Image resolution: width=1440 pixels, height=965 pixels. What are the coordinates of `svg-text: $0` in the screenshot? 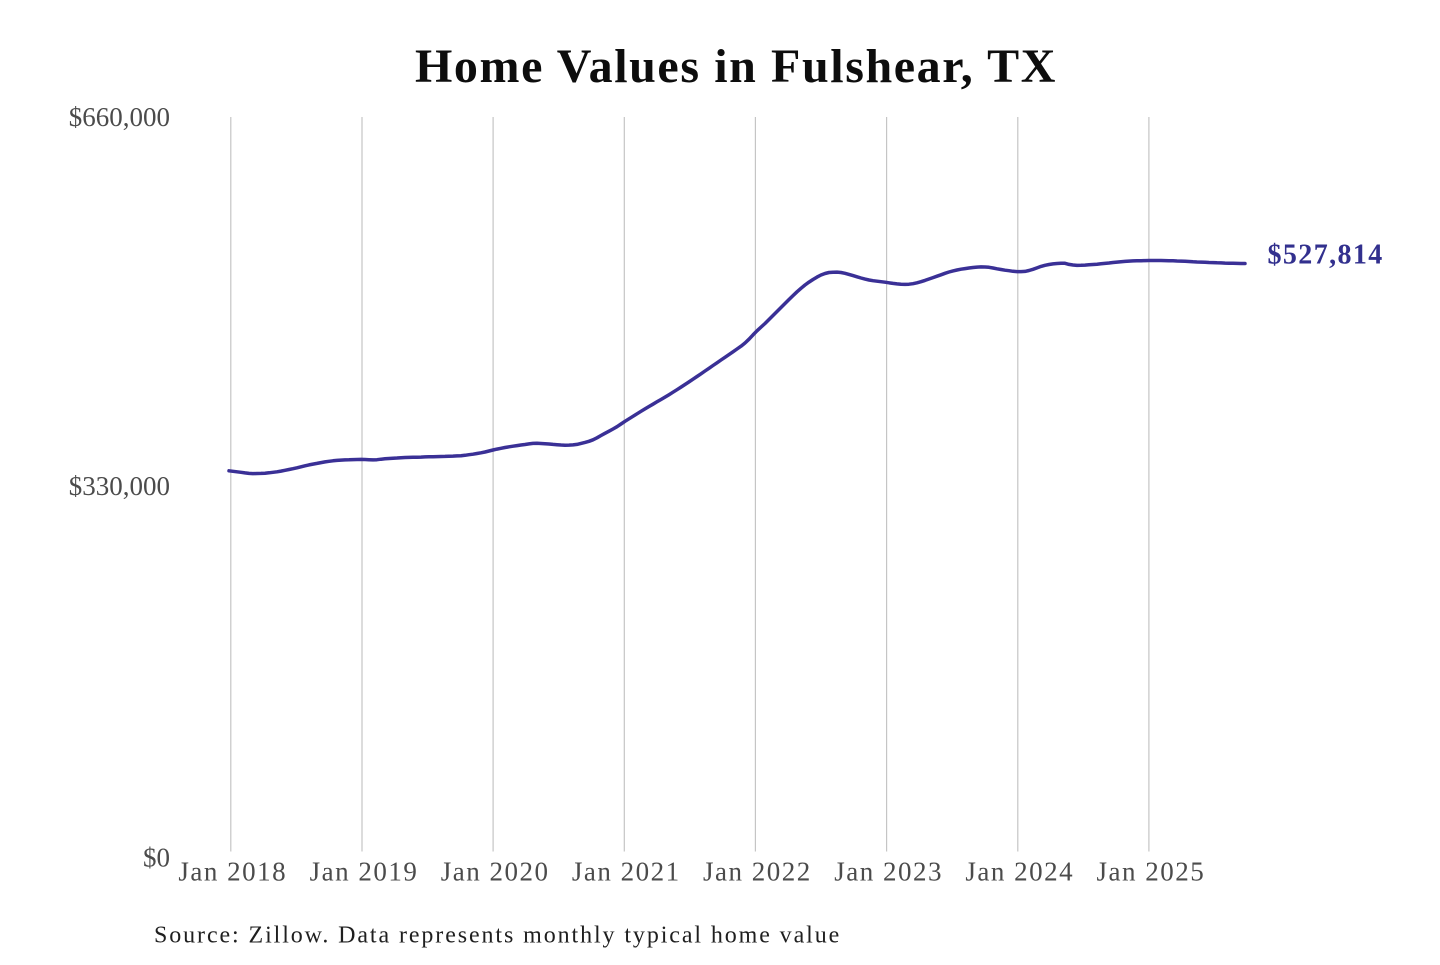 It's located at (156, 858).